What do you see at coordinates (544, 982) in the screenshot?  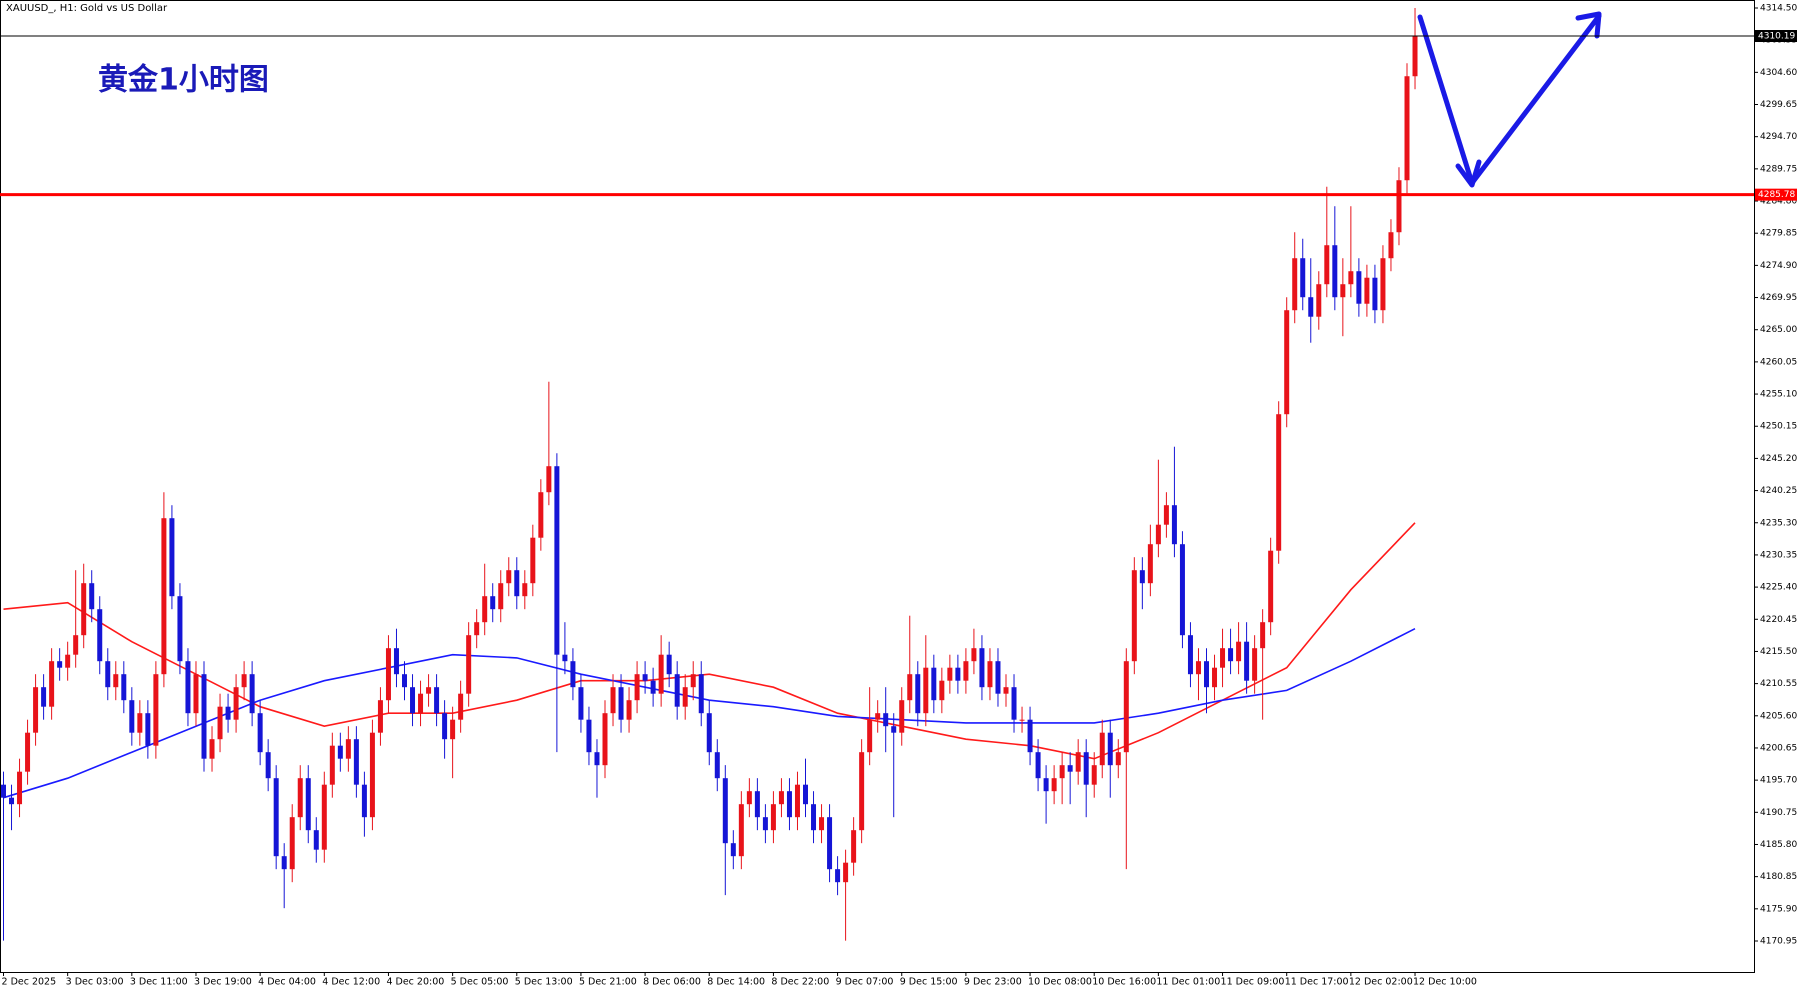 I see `x-tick-label: 5 Dec 13:00` at bounding box center [544, 982].